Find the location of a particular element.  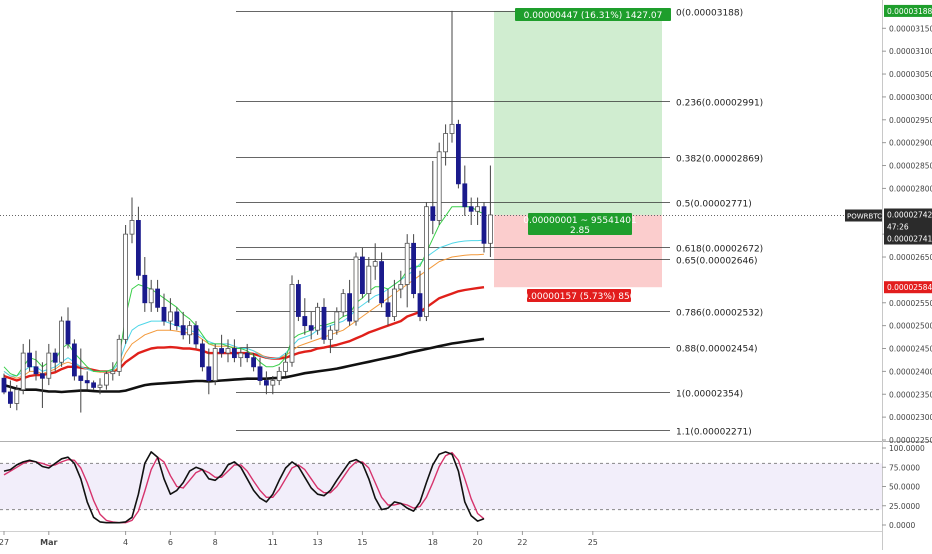

ema-cyan-line is located at coordinates (244, 308).